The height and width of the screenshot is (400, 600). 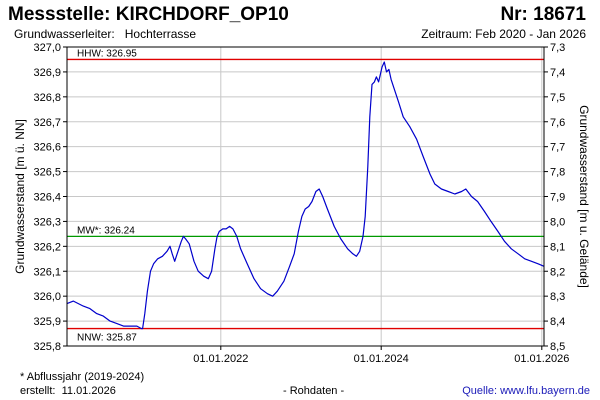 What do you see at coordinates (47, 123) in the screenshot?
I see `y-tick-label-left: 326,7` at bounding box center [47, 123].